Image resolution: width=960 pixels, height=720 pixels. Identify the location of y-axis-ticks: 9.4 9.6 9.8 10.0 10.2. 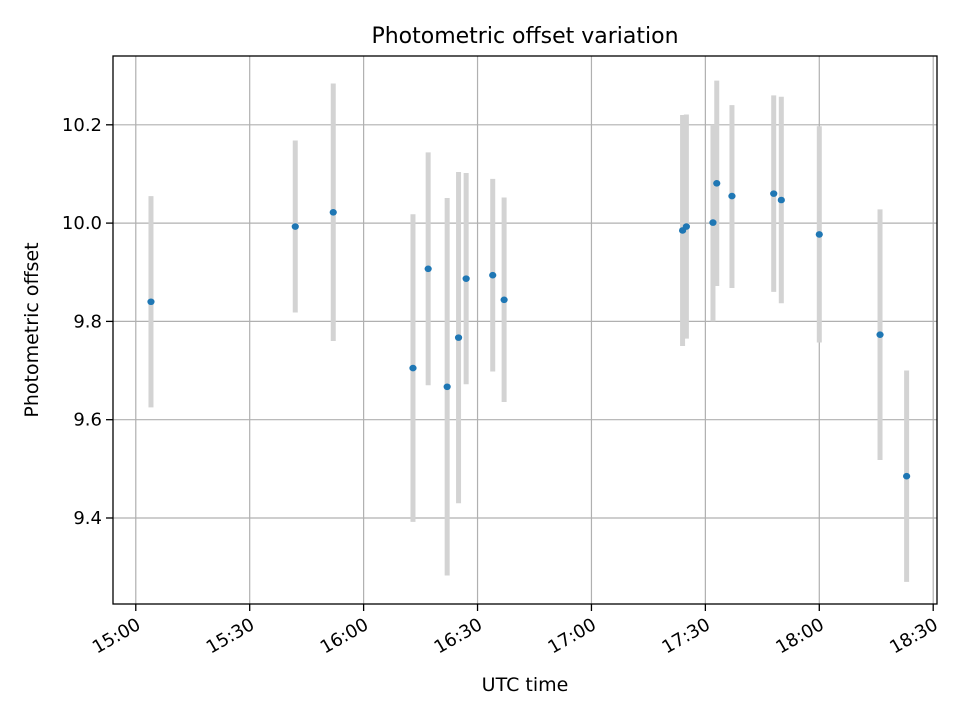
(87, 322).